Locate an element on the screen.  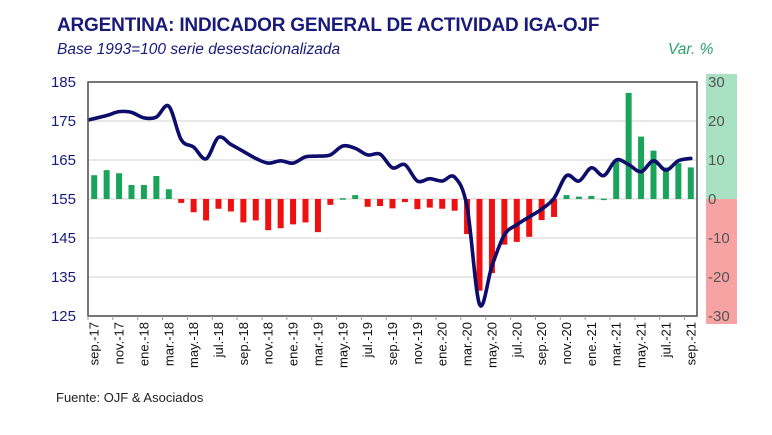
positive-band is located at coordinates (721, 136).